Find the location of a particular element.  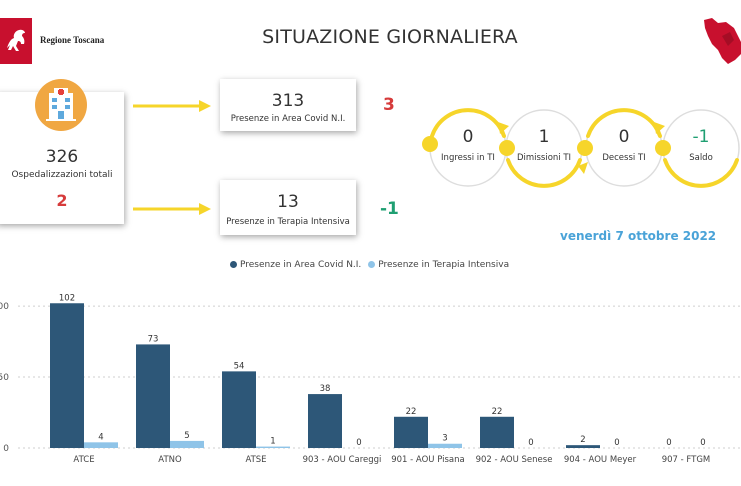

brand-name: Regione Toscana is located at coordinates (72, 40).